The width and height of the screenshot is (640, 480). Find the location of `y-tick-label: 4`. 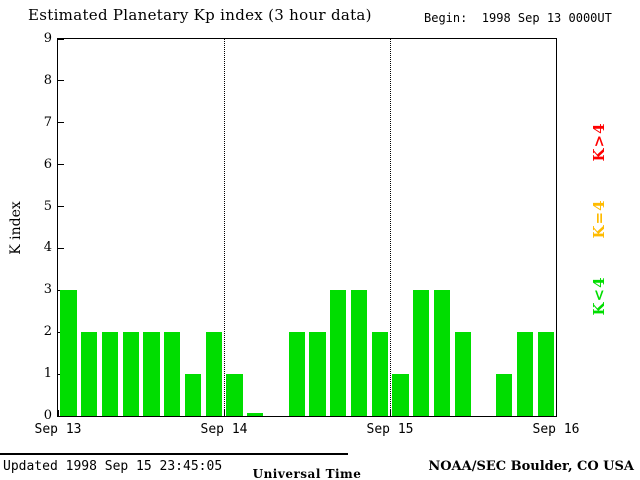

y-tick-label: 4 is located at coordinates (47, 248).